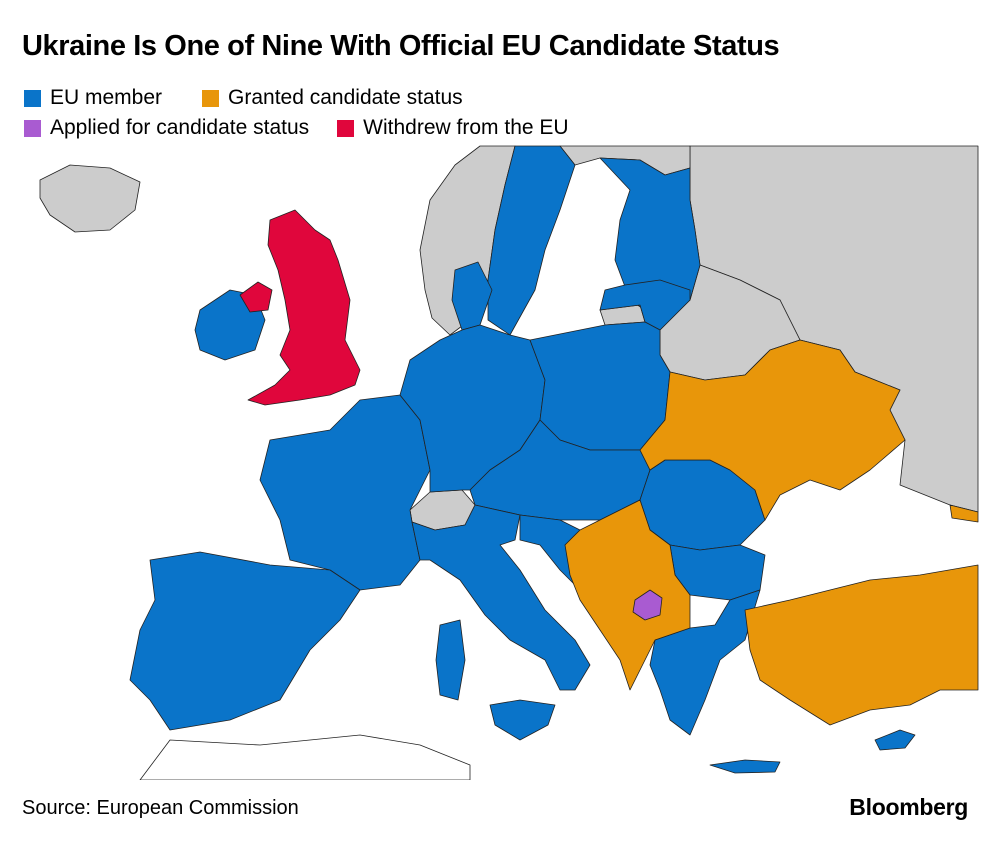 This screenshot has width=1000, height=842. What do you see at coordinates (305, 757) in the screenshot?
I see `north-africa-region` at bounding box center [305, 757].